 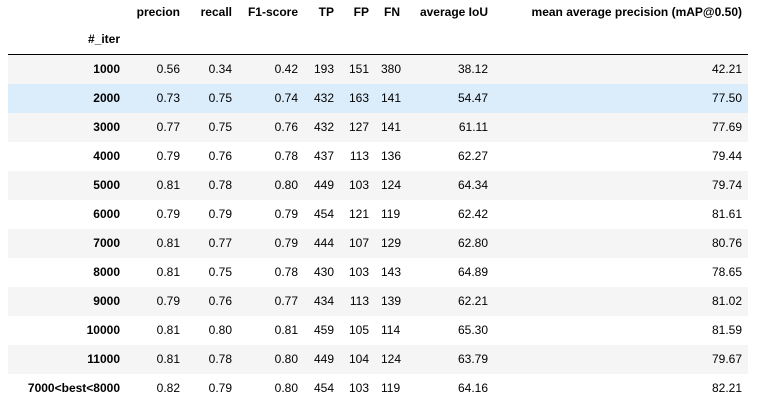 I want to click on table-cell: 79.74, so click(x=726, y=185).